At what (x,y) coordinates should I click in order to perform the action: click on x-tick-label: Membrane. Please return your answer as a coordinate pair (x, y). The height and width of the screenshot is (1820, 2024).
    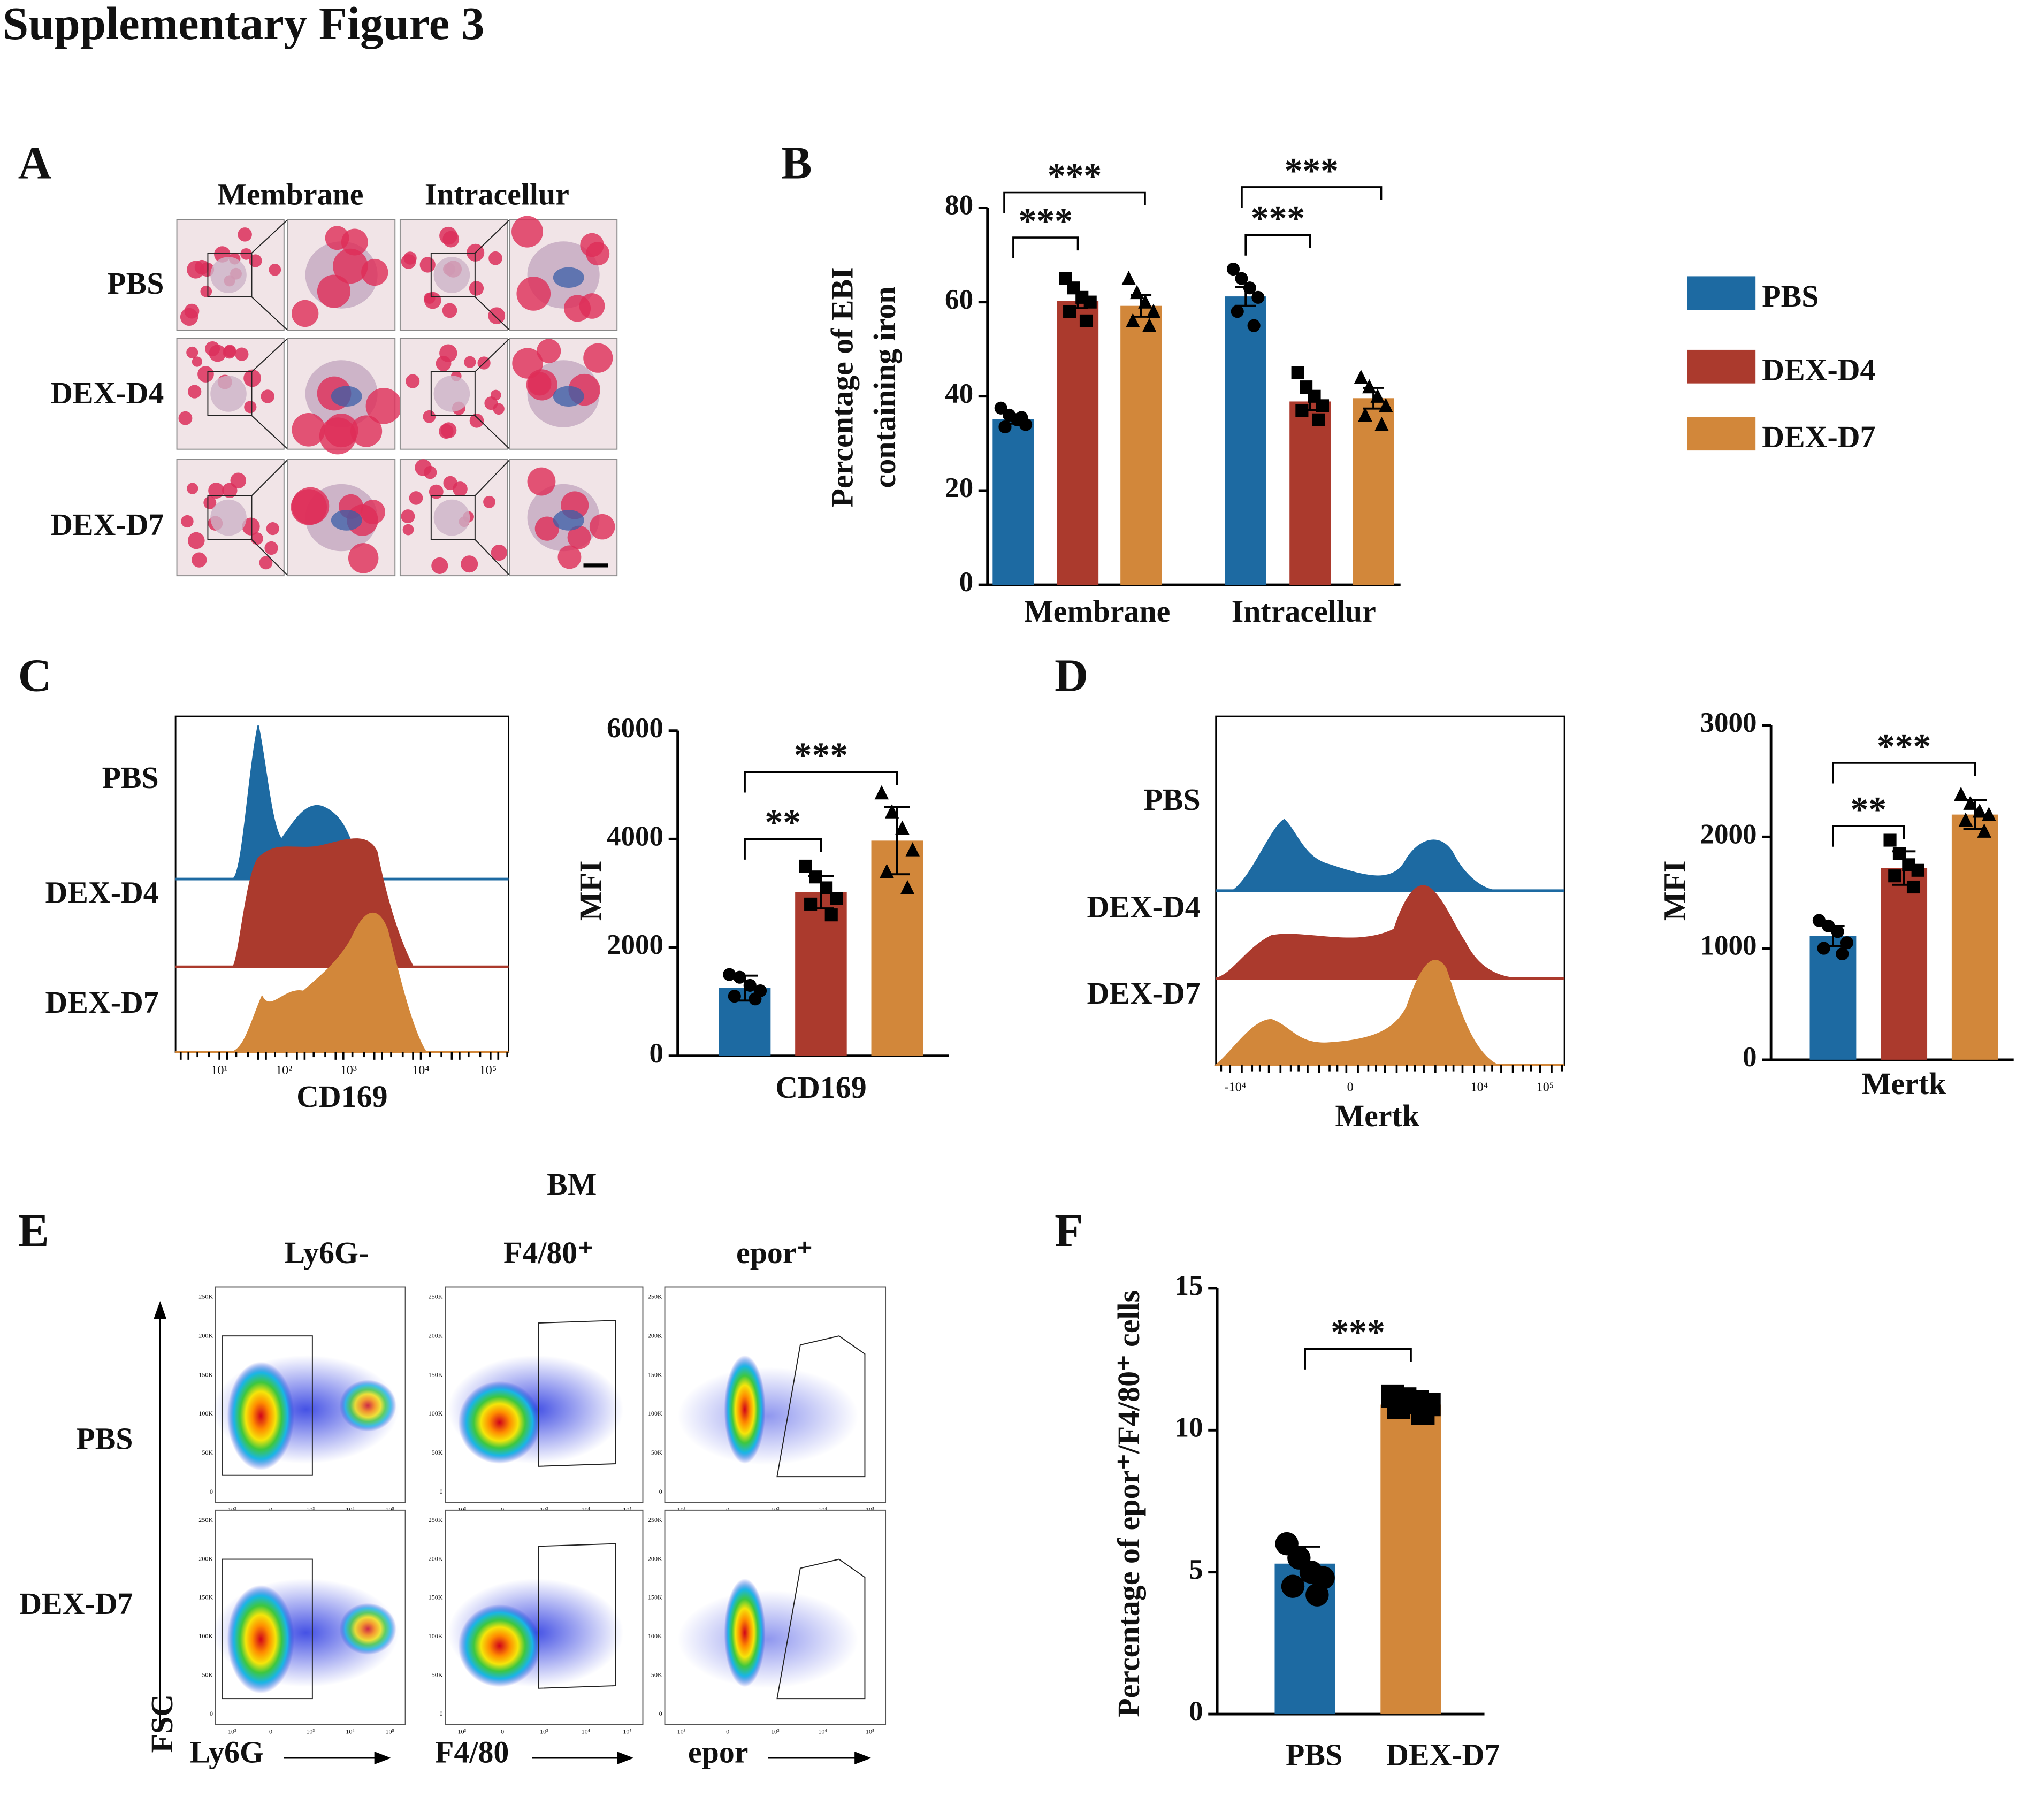
    Looking at the image, I should click on (1097, 611).